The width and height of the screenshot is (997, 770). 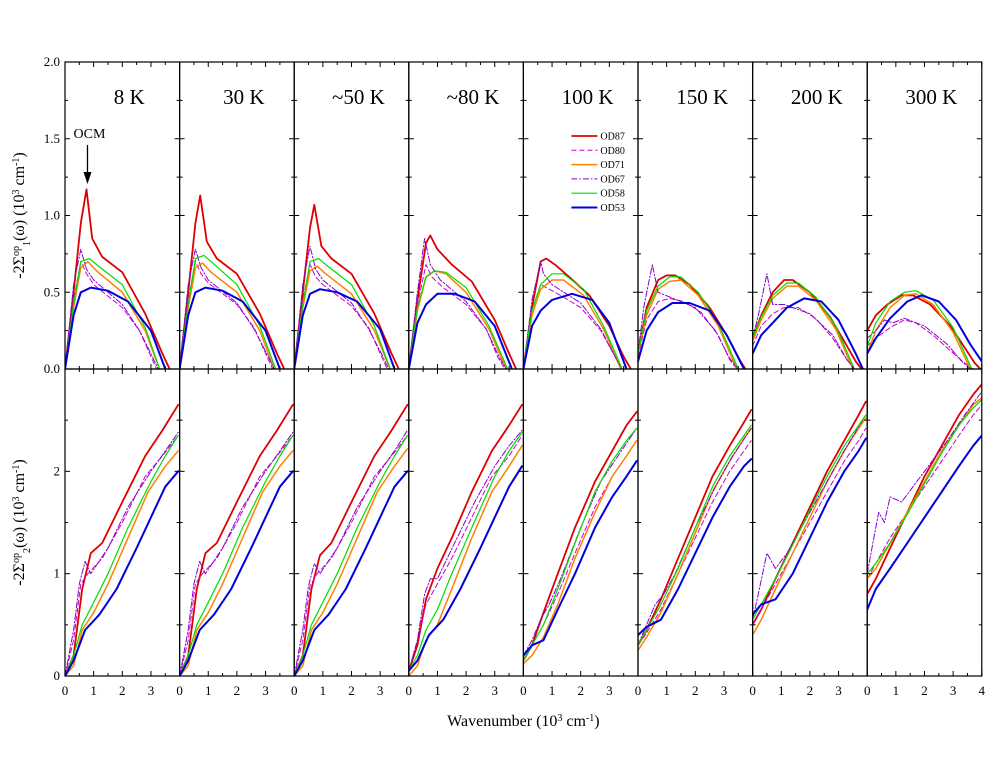 I want to click on temperature-label-80-k: ~80 K, so click(x=473, y=97).